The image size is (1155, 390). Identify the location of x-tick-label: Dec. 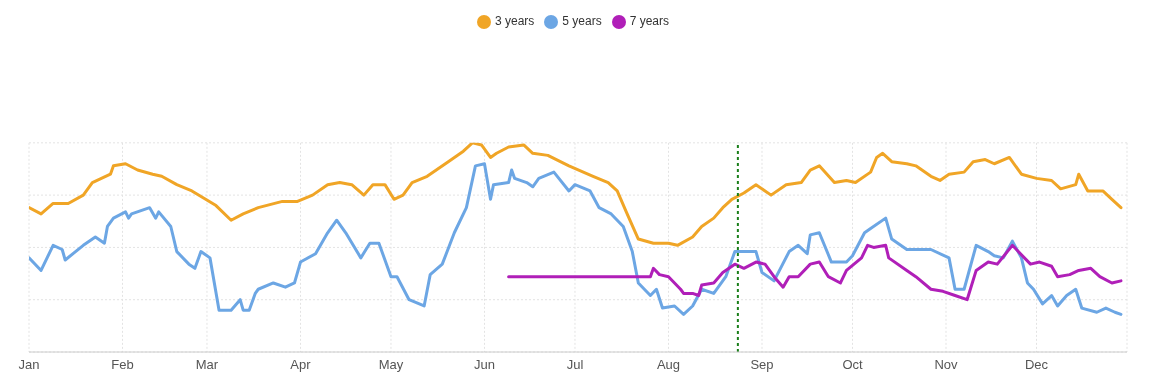
(1036, 365).